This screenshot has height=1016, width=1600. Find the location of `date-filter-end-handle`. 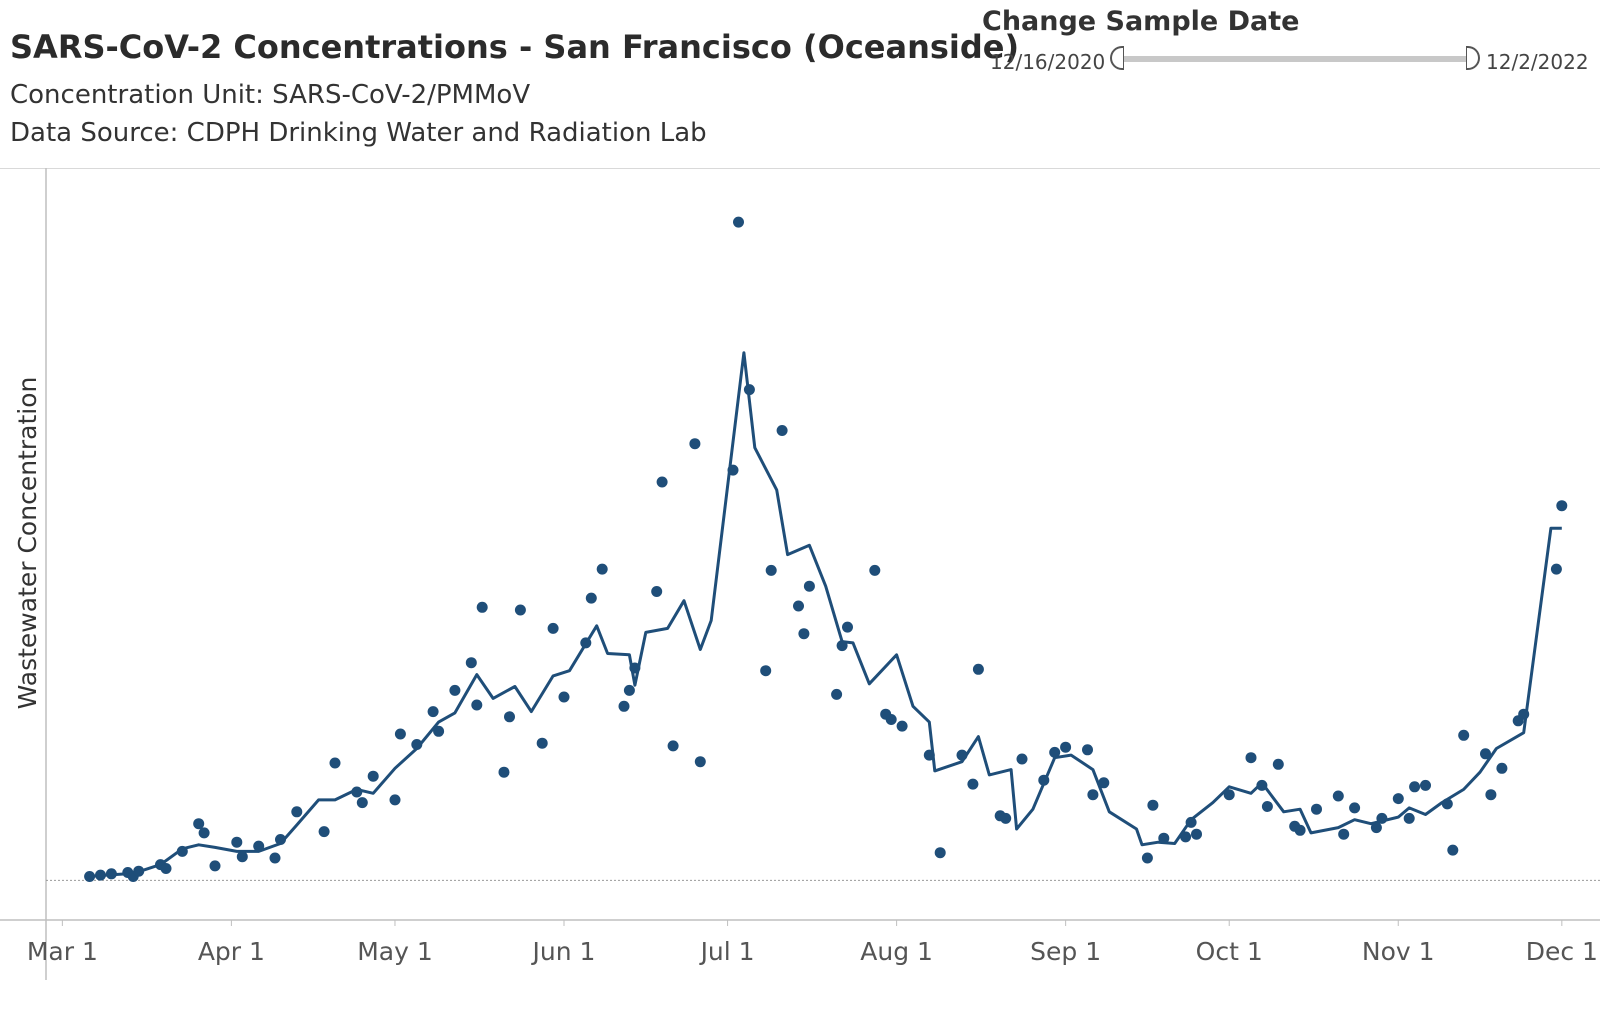

date-filter-end-handle is located at coordinates (1473, 58).